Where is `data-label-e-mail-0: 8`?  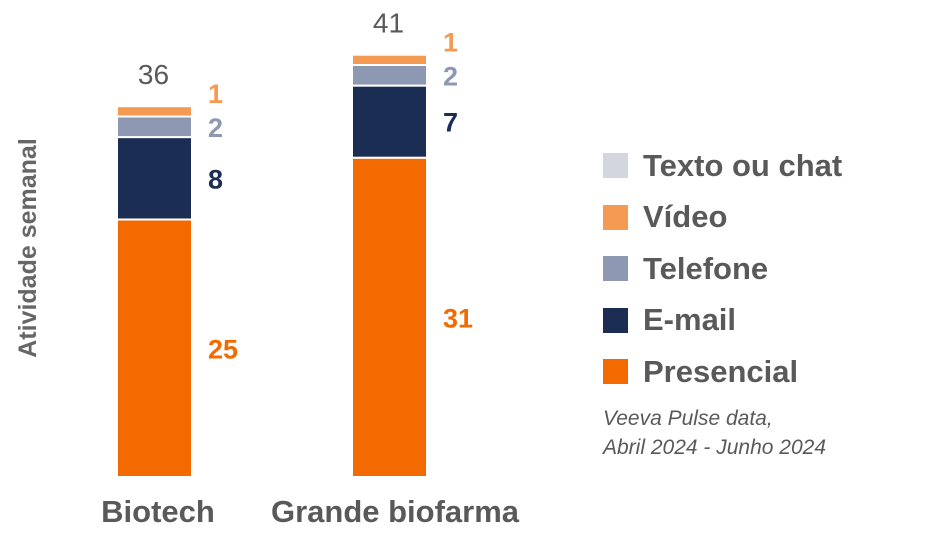 data-label-e-mail-0: 8 is located at coordinates (215, 179).